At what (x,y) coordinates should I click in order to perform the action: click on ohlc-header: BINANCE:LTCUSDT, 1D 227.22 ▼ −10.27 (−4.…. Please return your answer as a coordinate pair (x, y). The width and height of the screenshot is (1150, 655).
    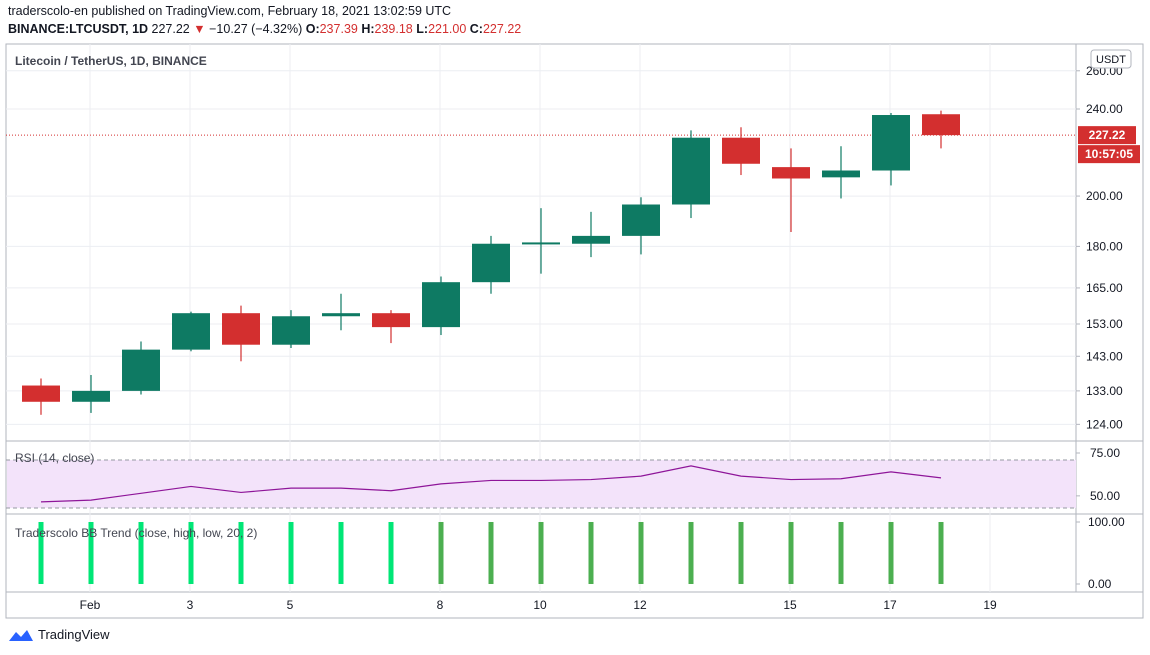
    Looking at the image, I should click on (264, 29).